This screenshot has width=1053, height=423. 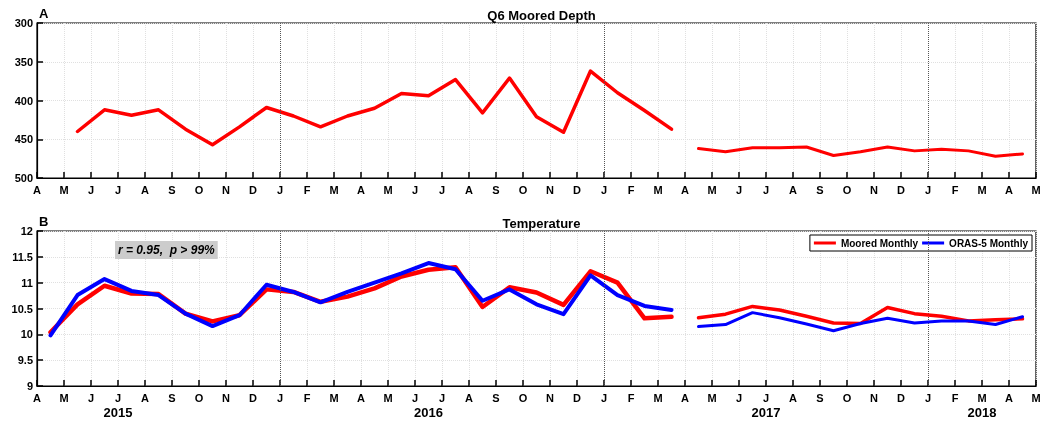 What do you see at coordinates (26, 231) in the screenshot?
I see `y-tick-label: 12` at bounding box center [26, 231].